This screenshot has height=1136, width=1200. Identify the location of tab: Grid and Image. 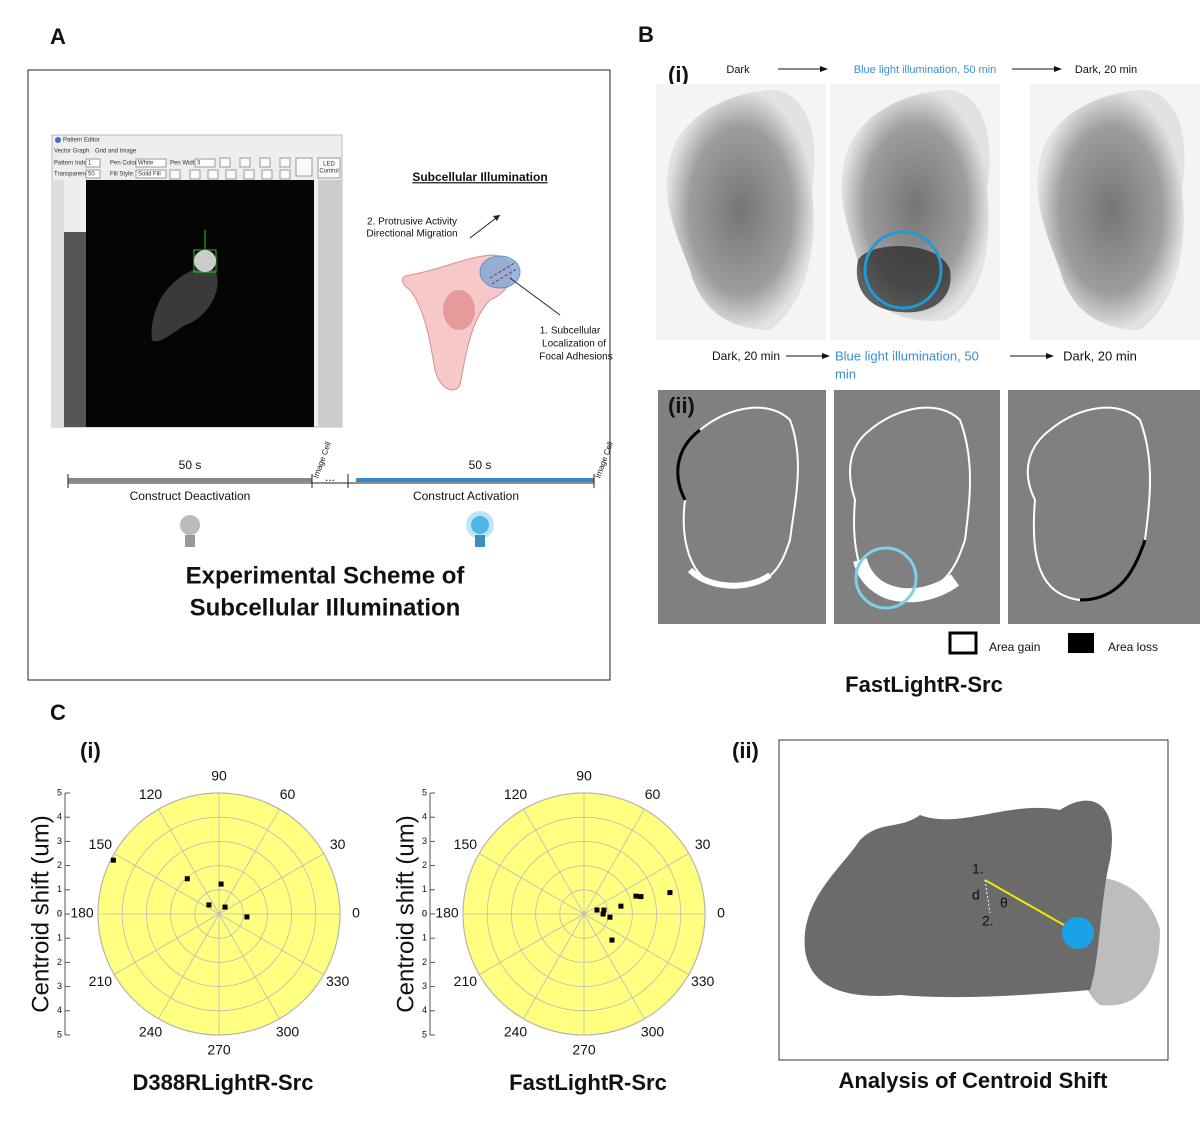
(116, 152).